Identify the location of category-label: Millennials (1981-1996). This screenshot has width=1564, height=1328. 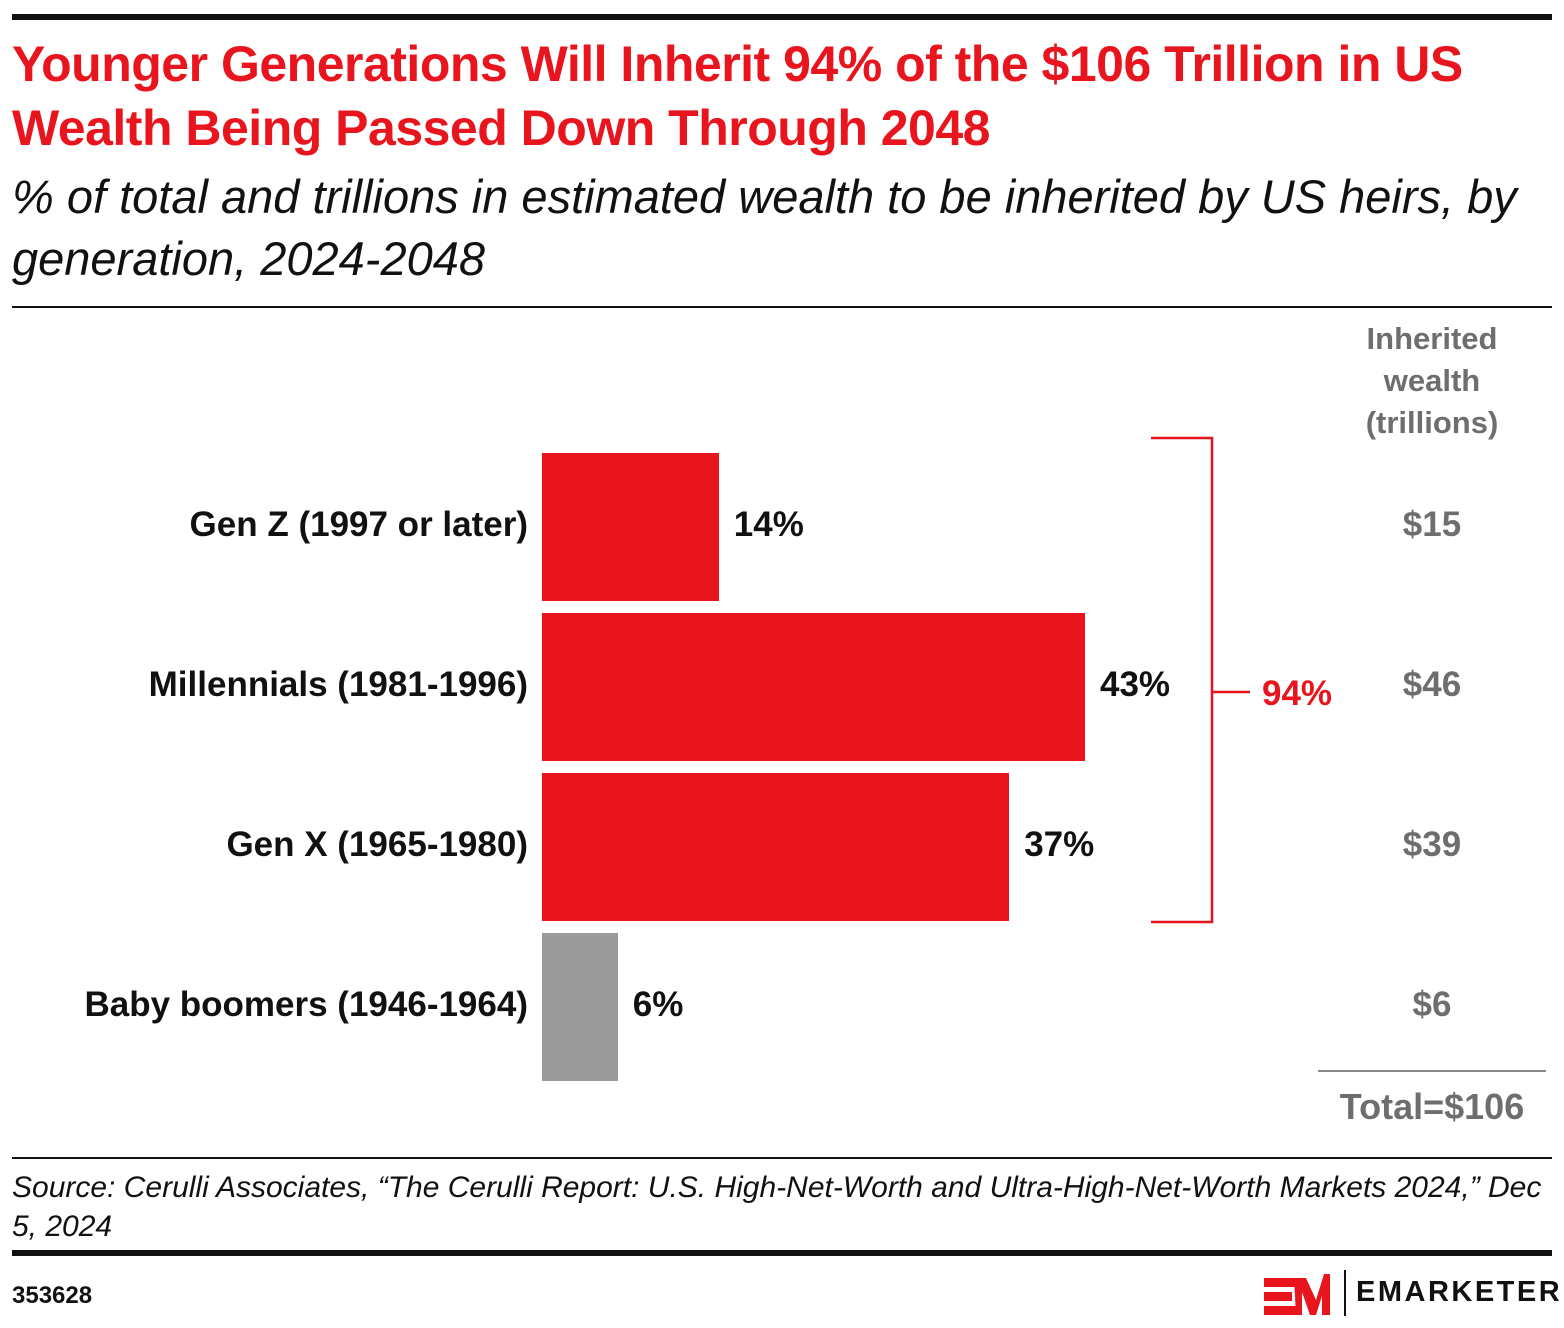
(338, 684).